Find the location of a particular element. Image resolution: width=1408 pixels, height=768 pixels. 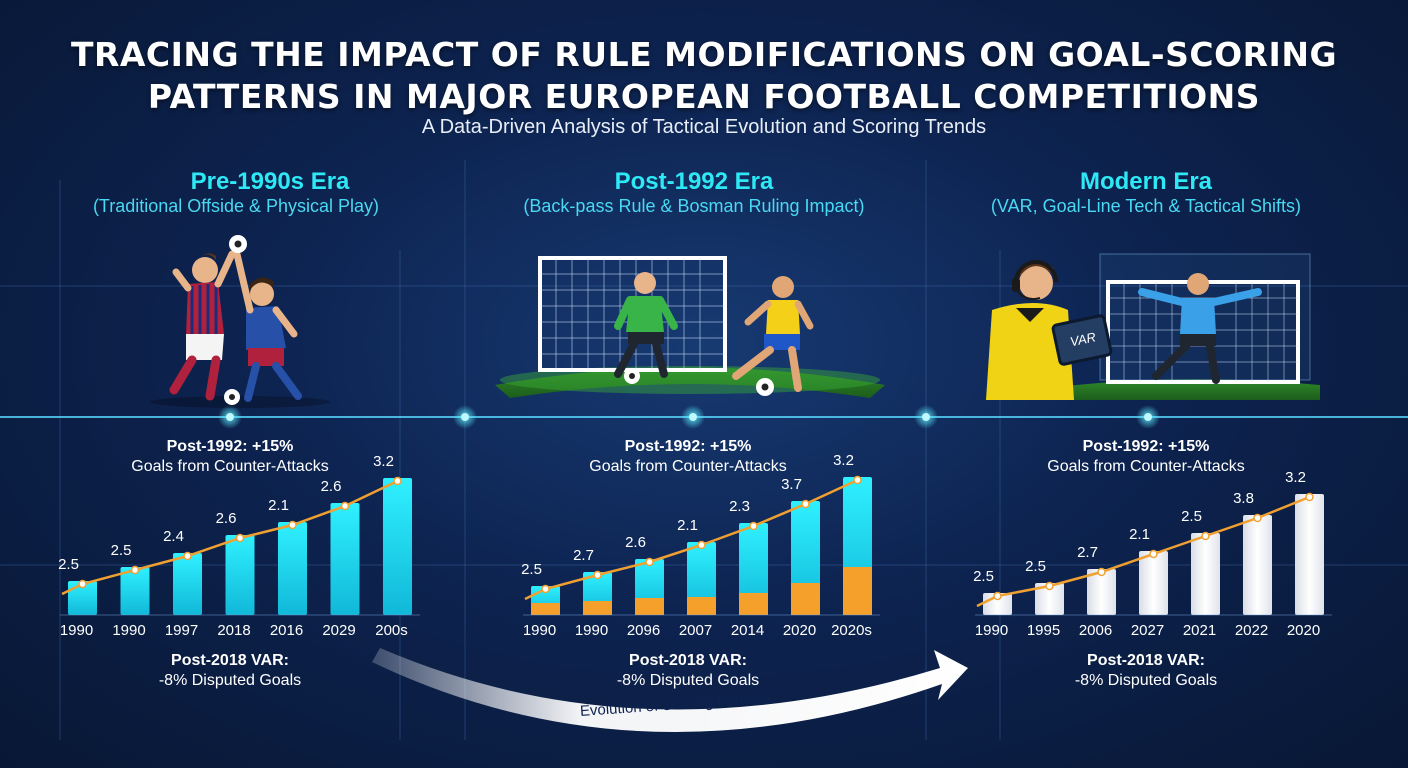

chart-1-category-label-2: 1990 is located at coordinates (128, 630).